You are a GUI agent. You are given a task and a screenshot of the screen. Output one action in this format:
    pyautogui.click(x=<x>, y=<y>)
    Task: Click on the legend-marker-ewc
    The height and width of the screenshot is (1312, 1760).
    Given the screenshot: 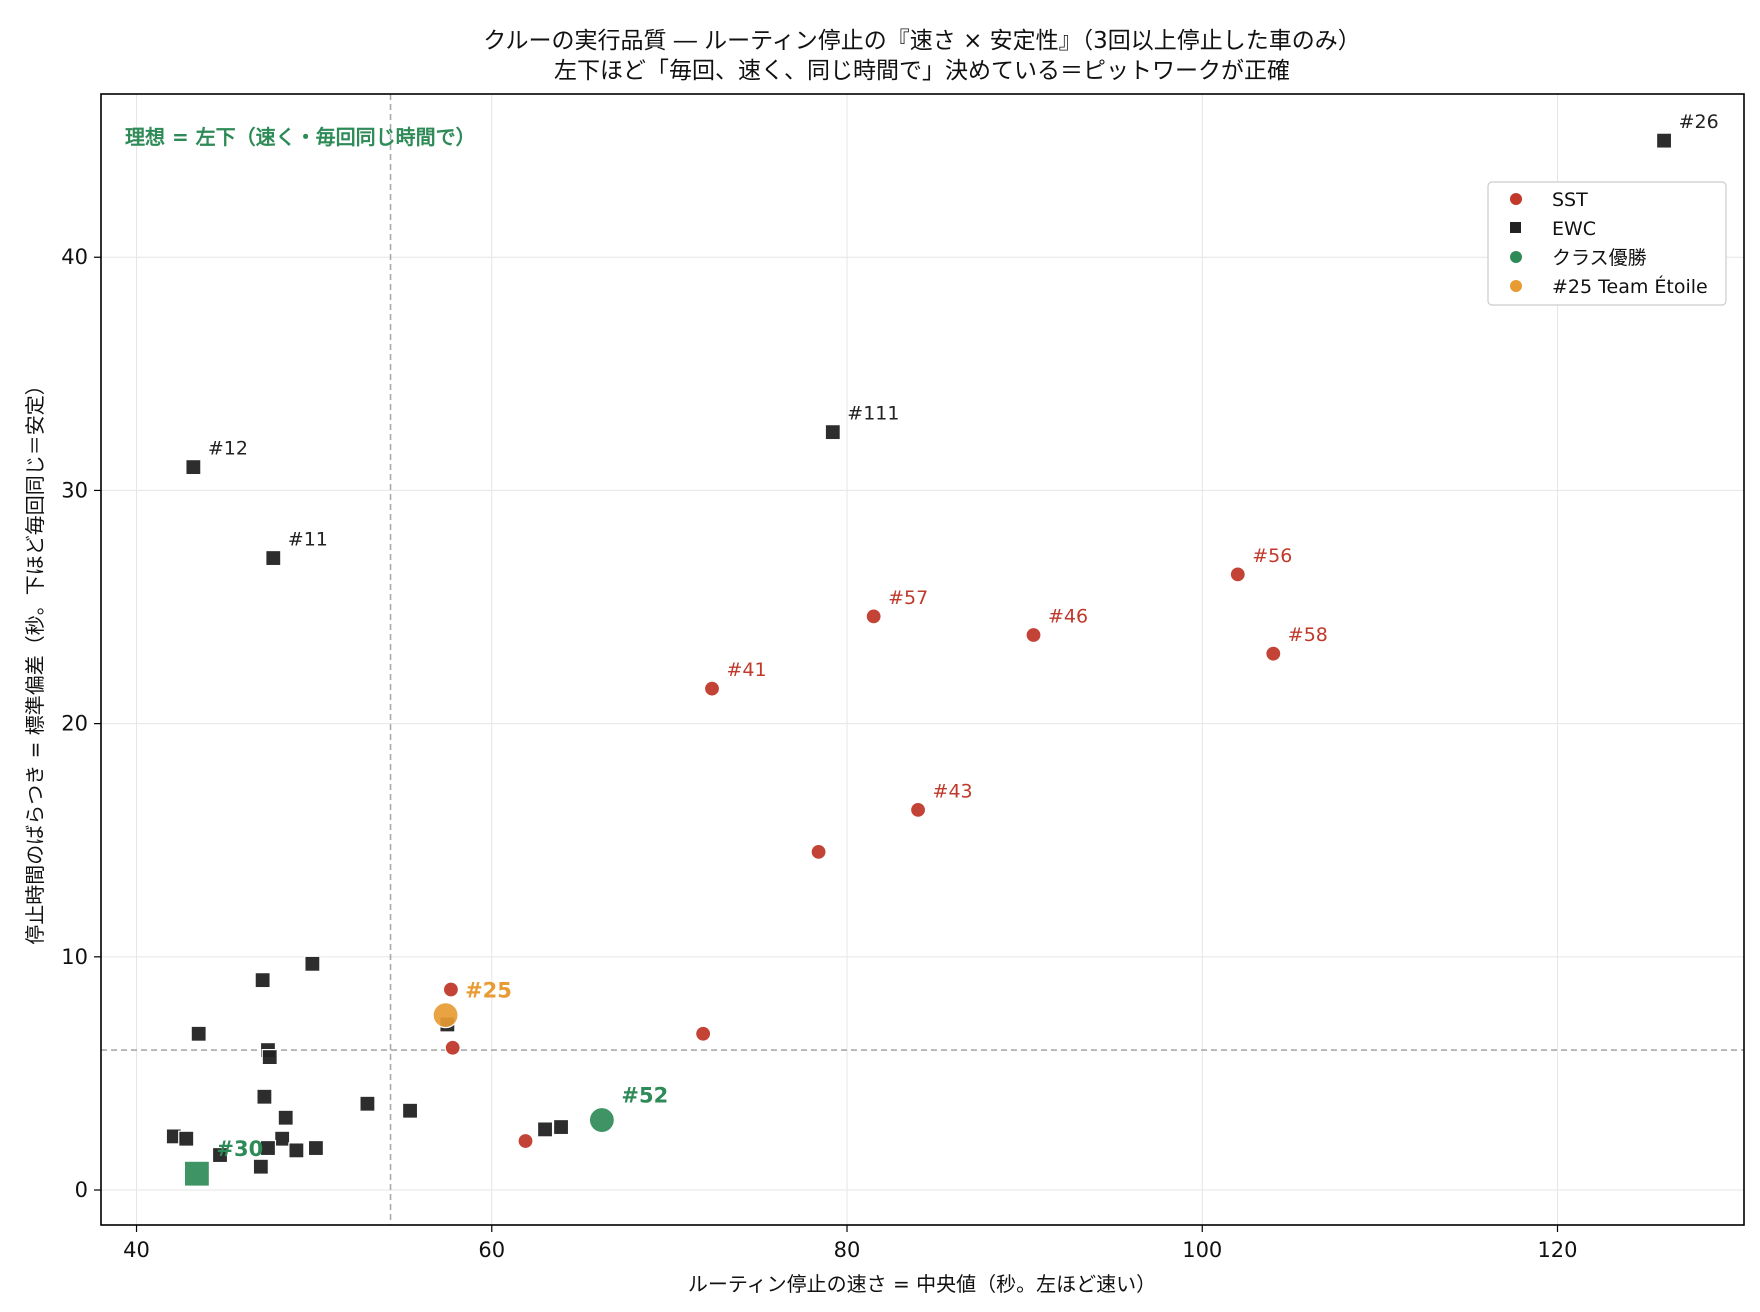 What is the action you would take?
    pyautogui.click(x=1515, y=227)
    